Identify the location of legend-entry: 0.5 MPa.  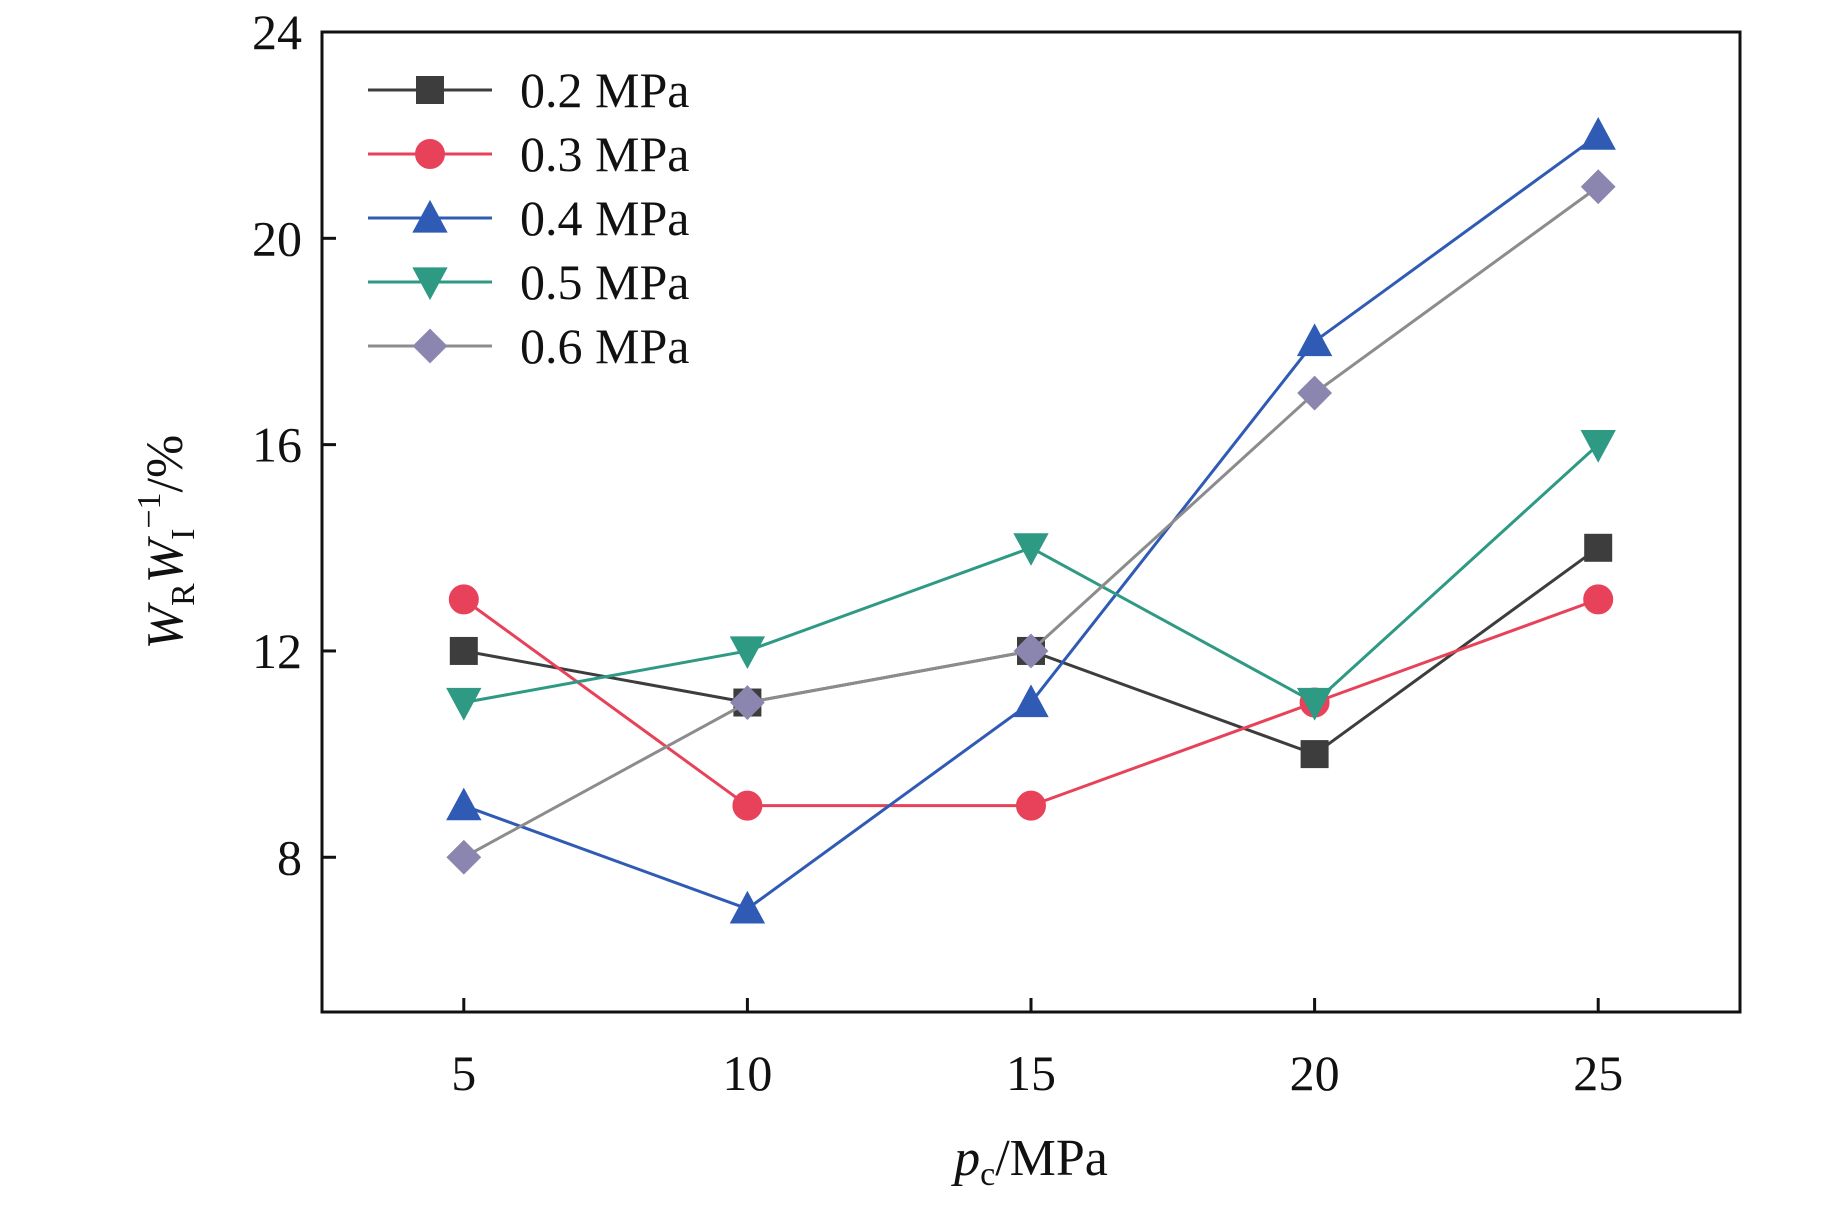
(528, 282).